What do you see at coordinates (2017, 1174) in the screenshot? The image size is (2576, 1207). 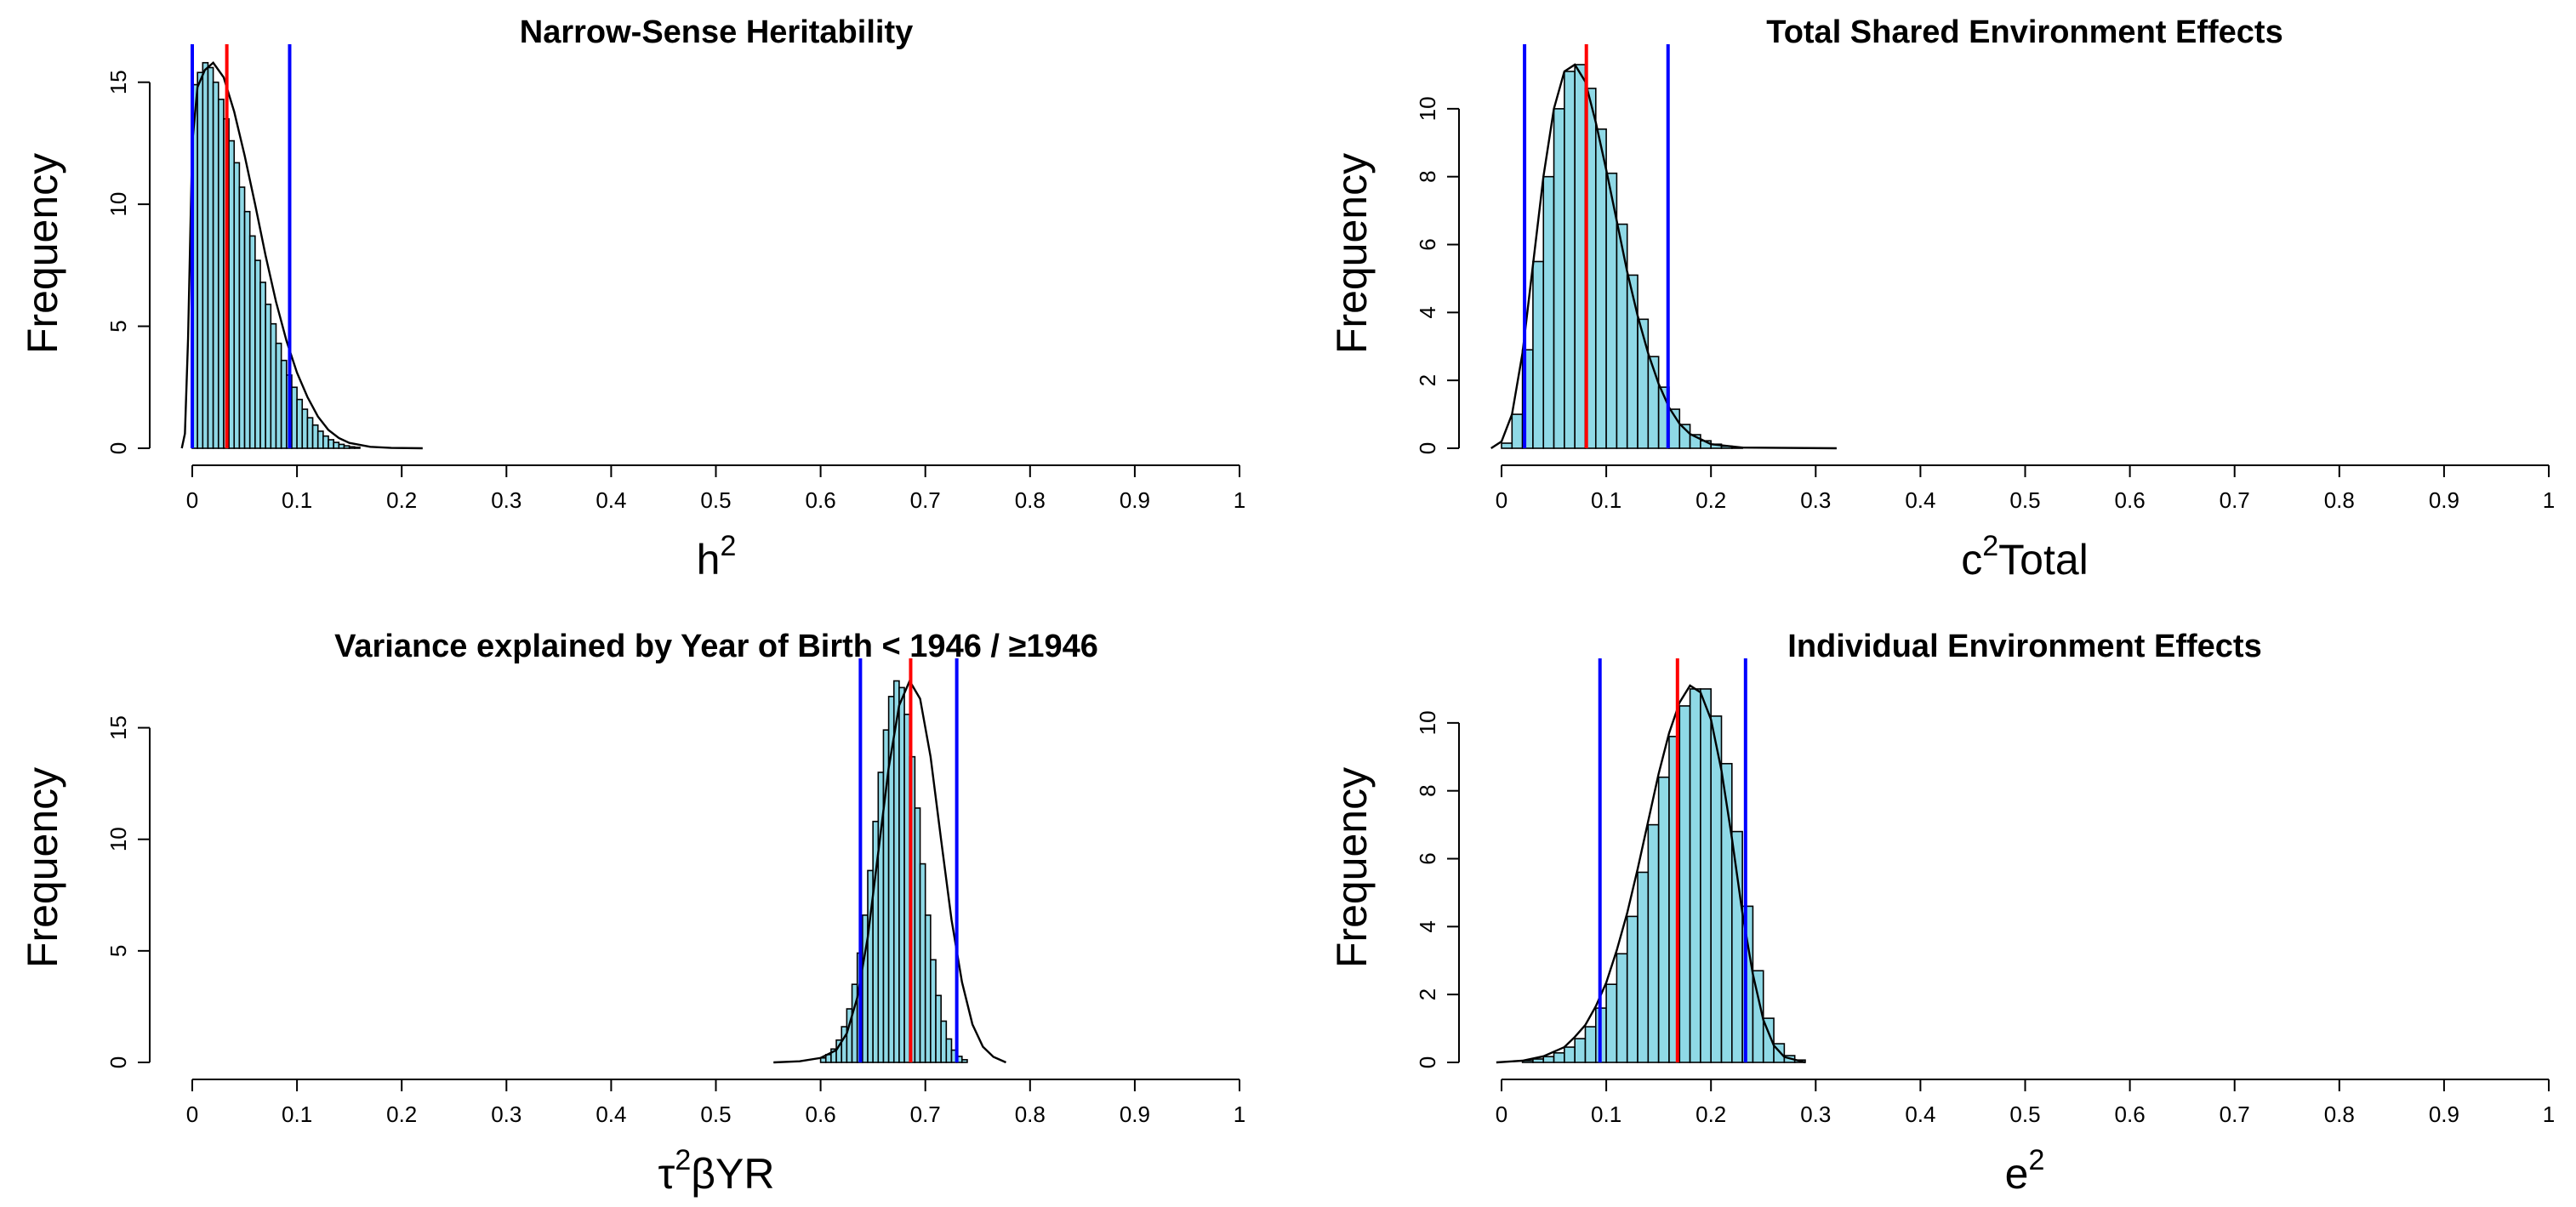 I see `x-axis-label-base: e` at bounding box center [2017, 1174].